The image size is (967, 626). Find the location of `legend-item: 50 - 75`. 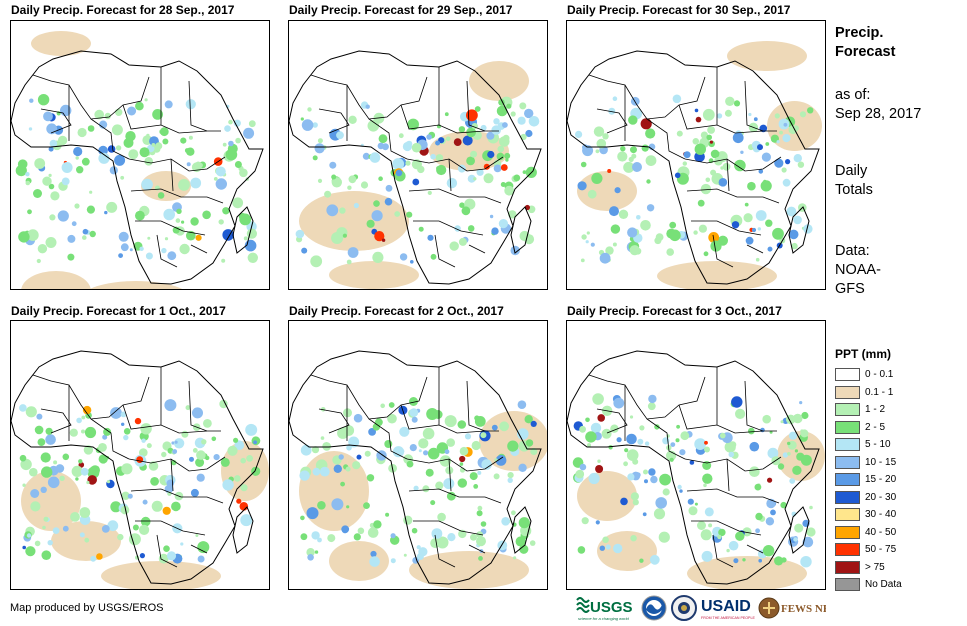

legend-item: 50 - 75 is located at coordinates (895, 550).